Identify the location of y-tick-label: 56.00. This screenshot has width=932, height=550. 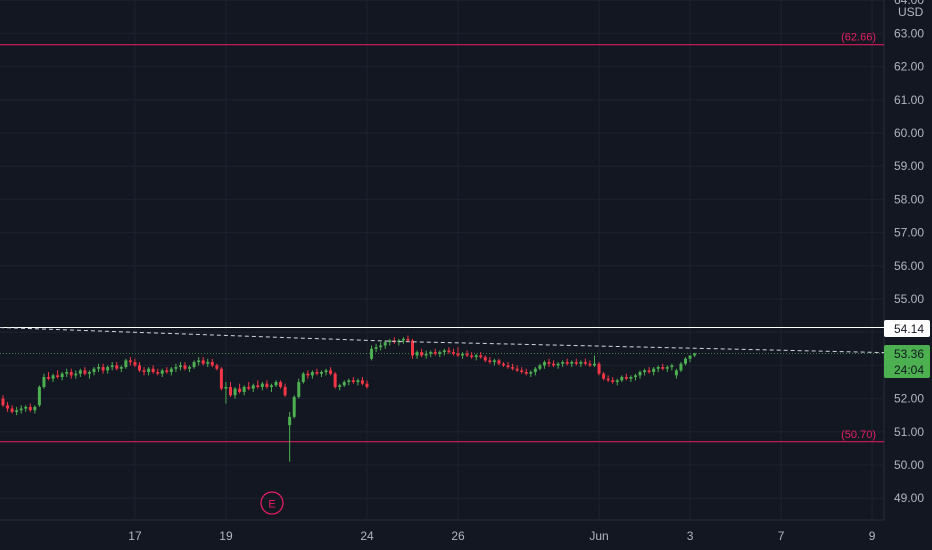
(909, 266).